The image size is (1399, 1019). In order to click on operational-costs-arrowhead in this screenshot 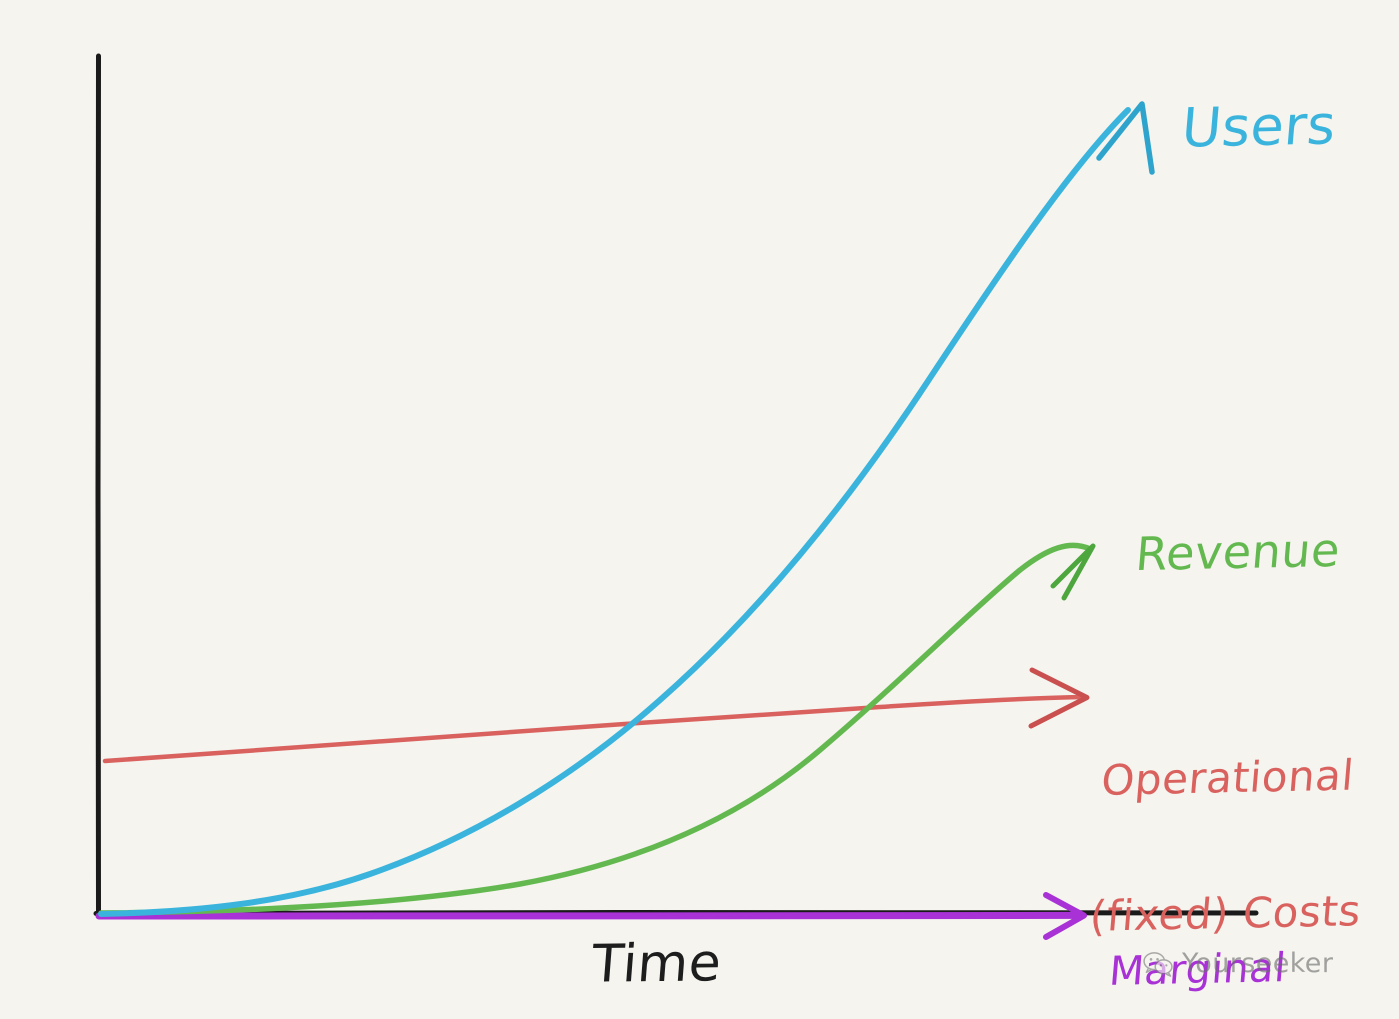, I will do `click(1059, 698)`.